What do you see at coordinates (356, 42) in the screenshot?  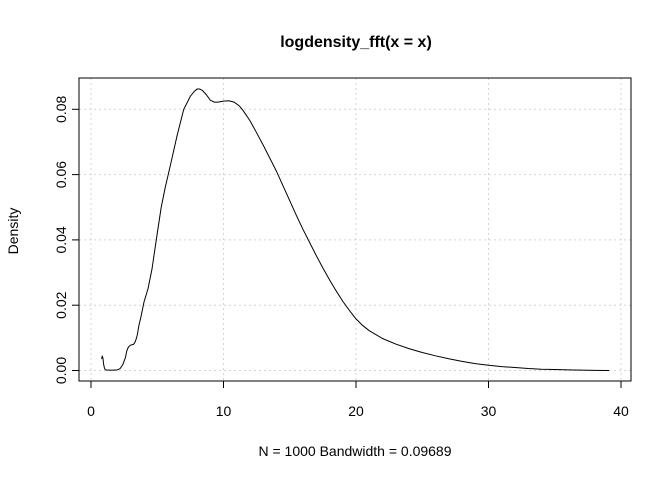 I see `chart-title: logdensity_fft(x = x)` at bounding box center [356, 42].